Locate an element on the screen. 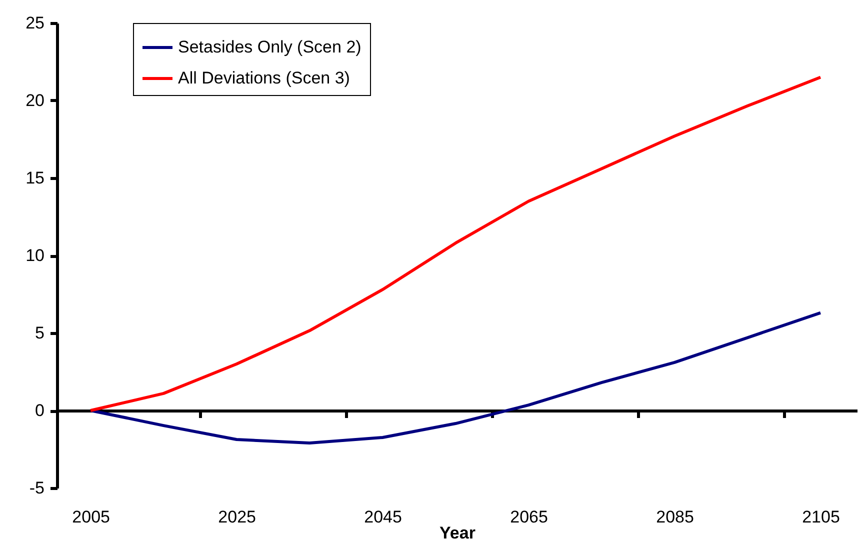 This screenshot has width=868, height=555. y-tick-label: 25 is located at coordinates (35, 23).